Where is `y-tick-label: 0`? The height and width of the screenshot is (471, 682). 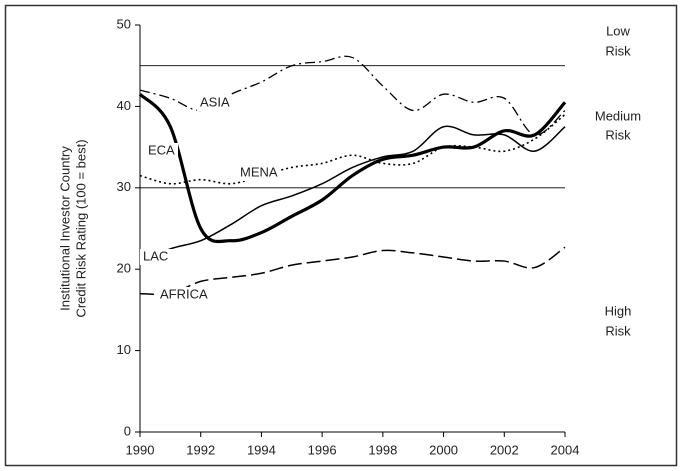 y-tick-label: 0 is located at coordinates (127, 430).